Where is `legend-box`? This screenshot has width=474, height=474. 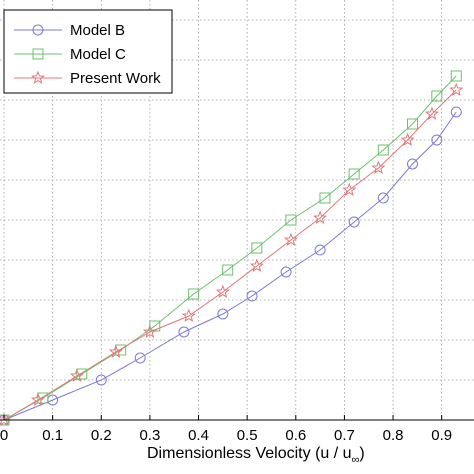
legend-box is located at coordinates (88, 51).